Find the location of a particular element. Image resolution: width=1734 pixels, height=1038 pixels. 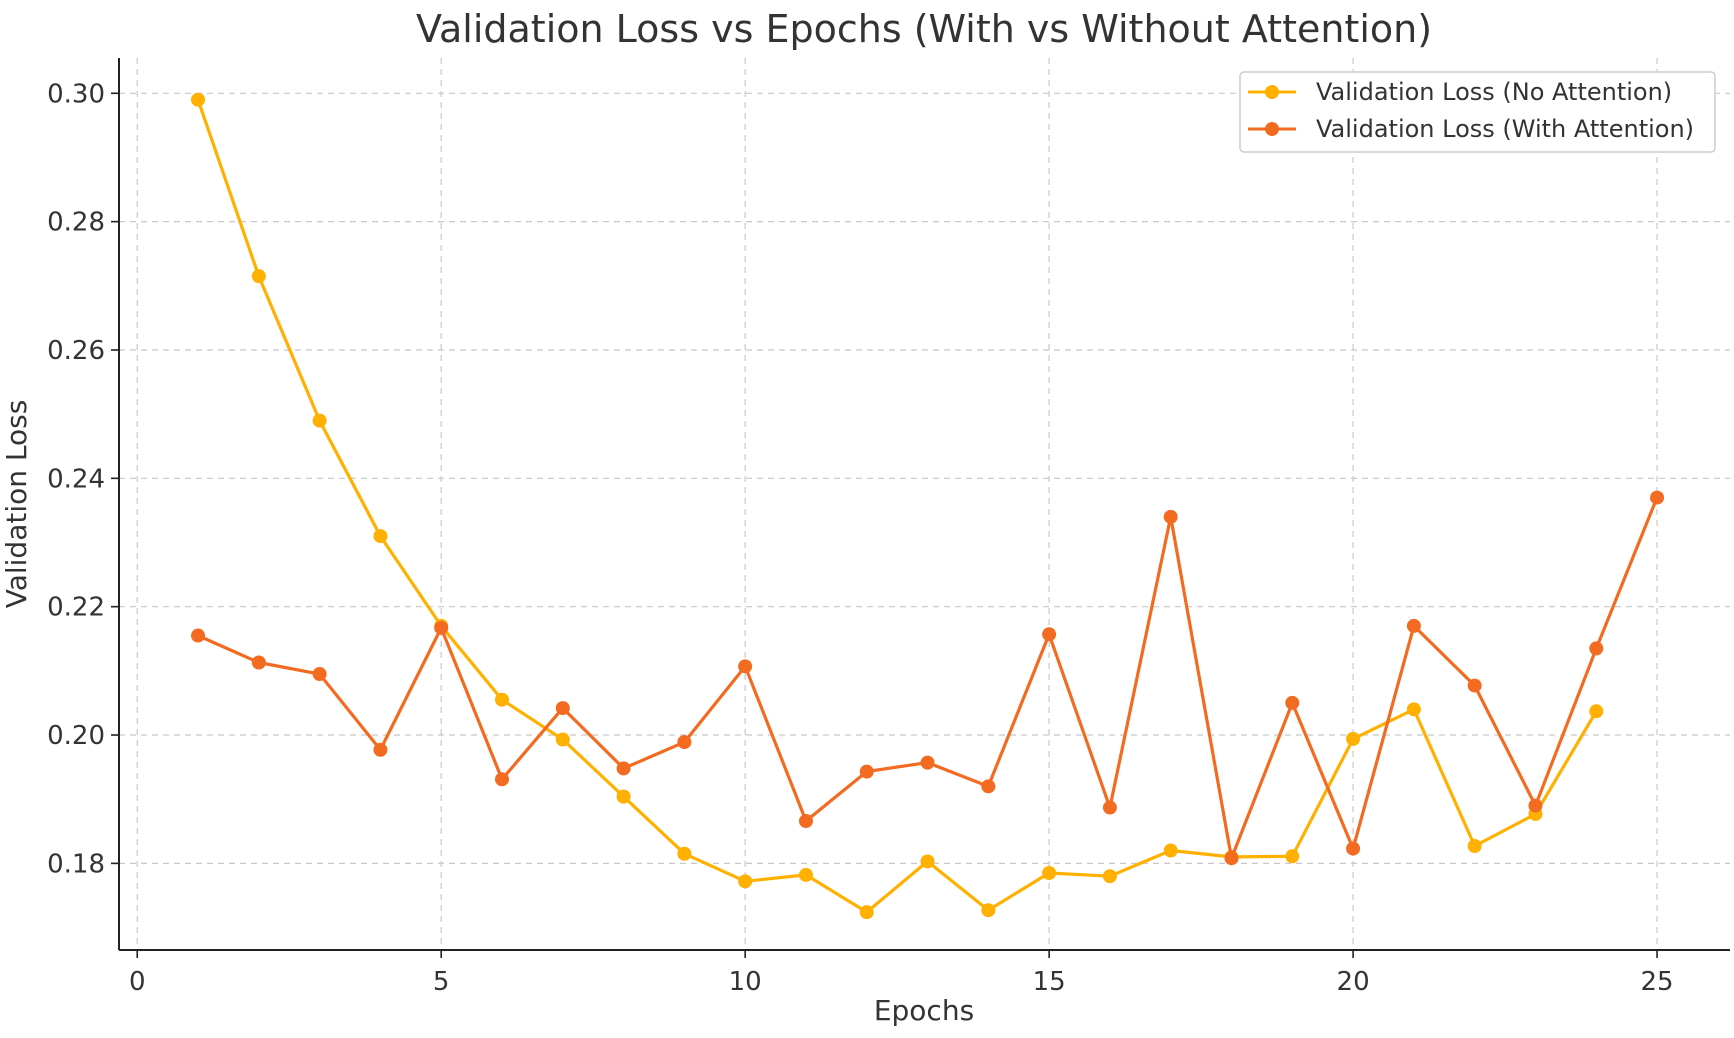

x-tick-label: 10 is located at coordinates (745, 982).